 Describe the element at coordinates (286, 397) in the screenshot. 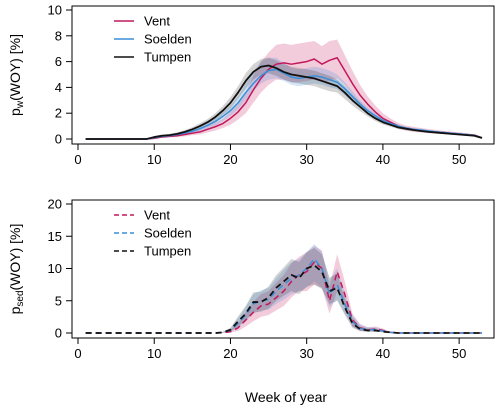

I see `x-axis-title: Week of year` at that location.